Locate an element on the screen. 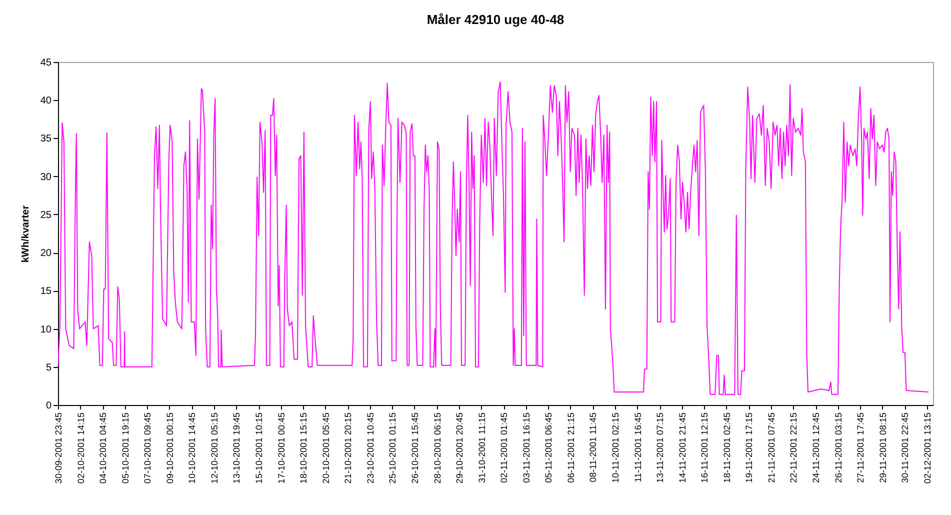 The image size is (951, 515). x-tick-label: 31-10-2001 11:15 is located at coordinates (481, 447).